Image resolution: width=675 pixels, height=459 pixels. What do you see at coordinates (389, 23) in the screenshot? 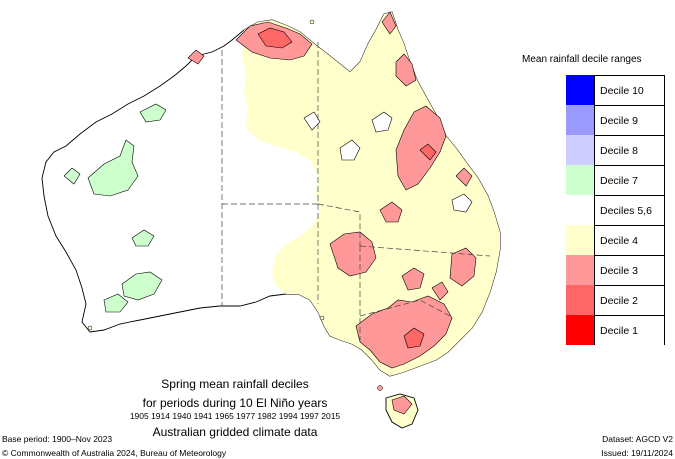
I see `decile-3-region-cape-top` at bounding box center [389, 23].